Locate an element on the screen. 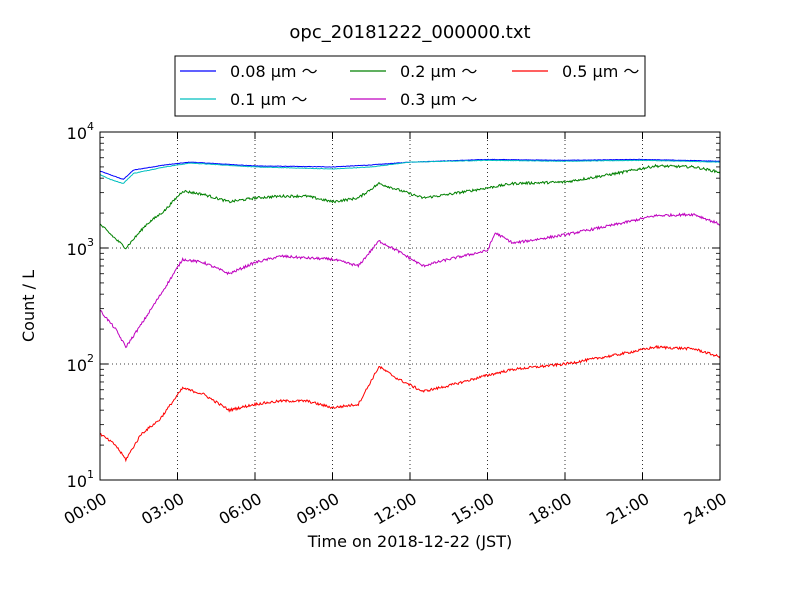 This screenshot has width=800, height=600. legend-label: 0.08 μm ～ is located at coordinates (274, 71).